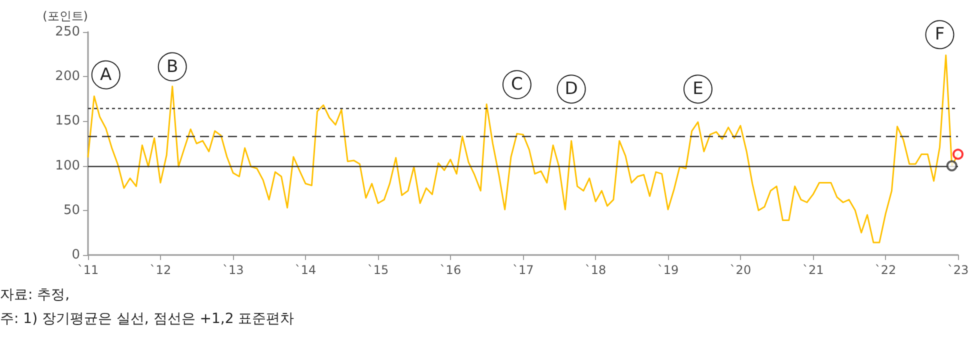 The image size is (975, 344). What do you see at coordinates (939, 34) in the screenshot?
I see `annotation: F` at bounding box center [939, 34].